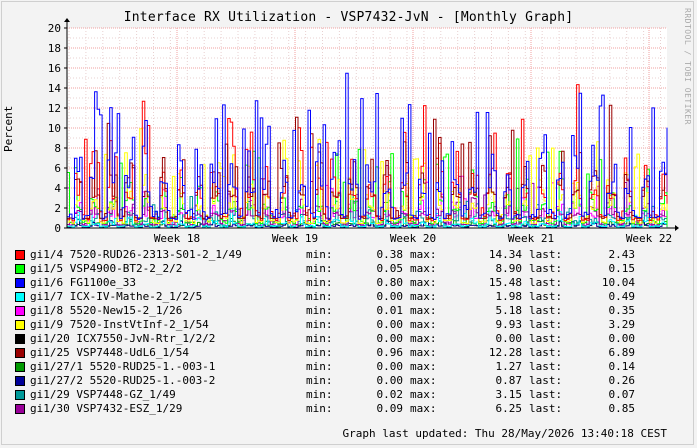 The image size is (697, 448). Describe the element at coordinates (677, 228) in the screenshot. I see `x-axis-arrow` at that location.